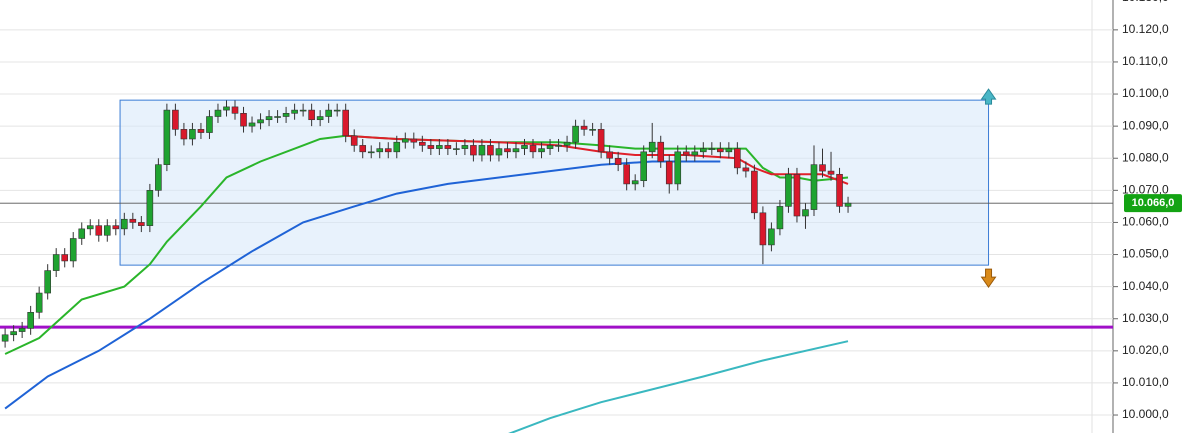 This screenshot has width=1186, height=433. Describe the element at coordinates (1153, 203) in the screenshot. I see `last-price-label: 10.066,0` at that location.